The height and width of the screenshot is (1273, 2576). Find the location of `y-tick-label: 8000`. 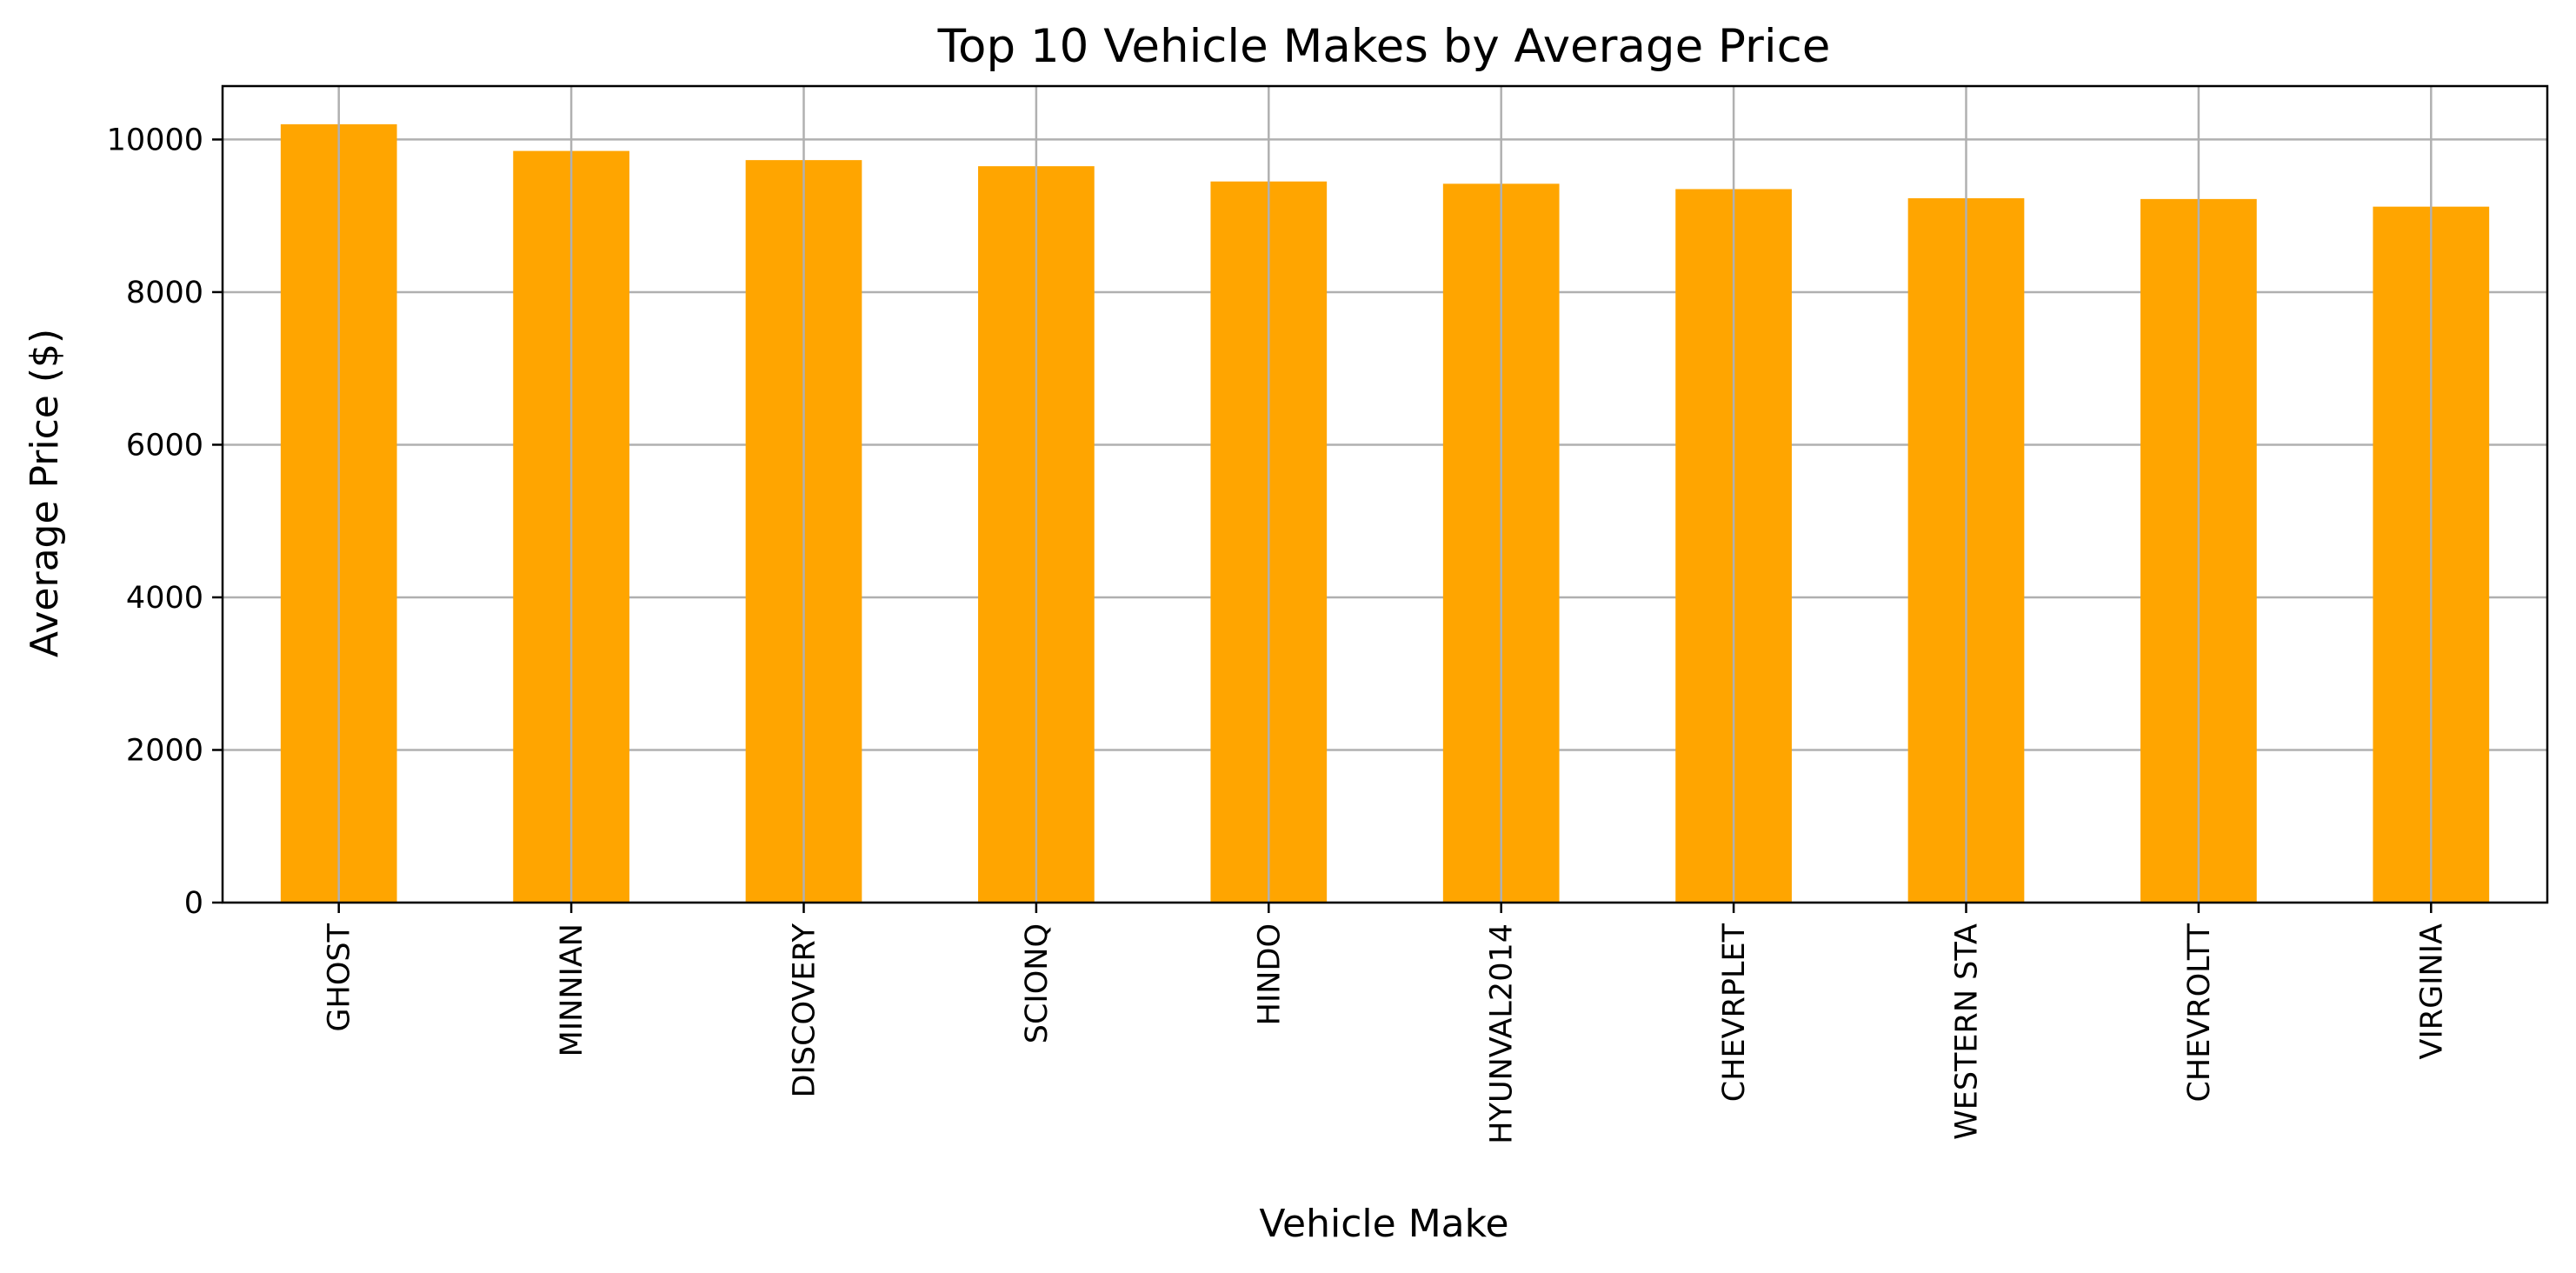

y-tick-label: 8000 is located at coordinates (164, 293).